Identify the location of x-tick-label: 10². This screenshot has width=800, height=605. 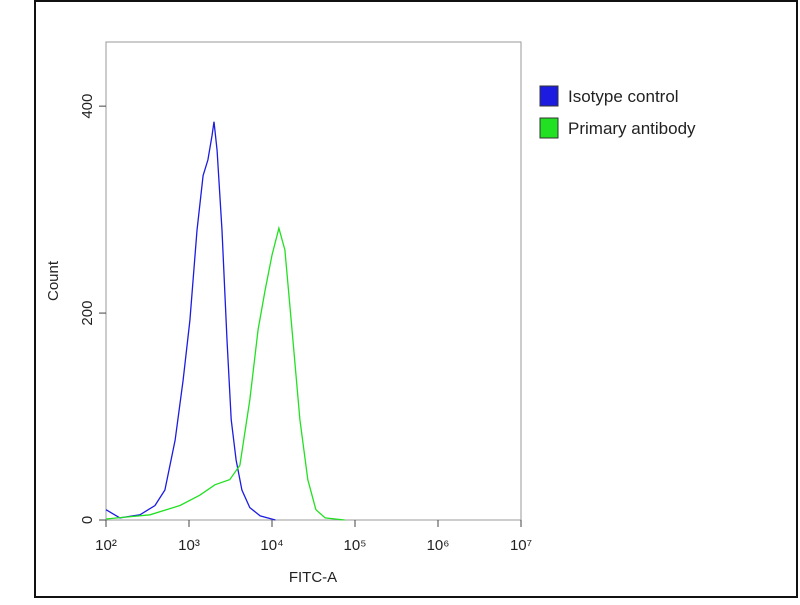
(106, 545).